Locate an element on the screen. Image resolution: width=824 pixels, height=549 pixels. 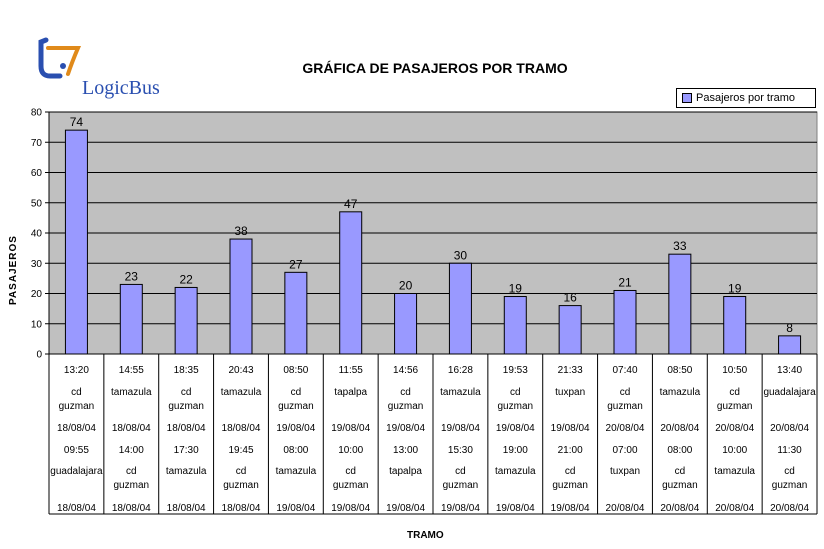
tick-label-time: 13:20 is located at coordinates (76, 370).